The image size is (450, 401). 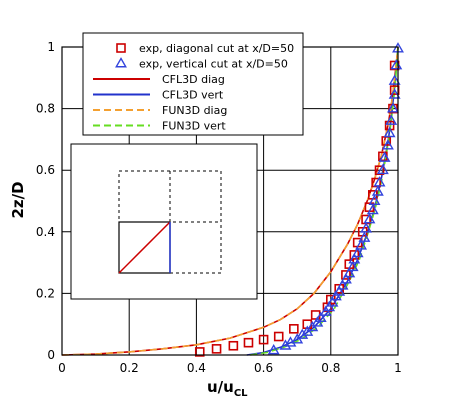 I want to click on x-axis-label: u/uCL, so click(x=227, y=388).